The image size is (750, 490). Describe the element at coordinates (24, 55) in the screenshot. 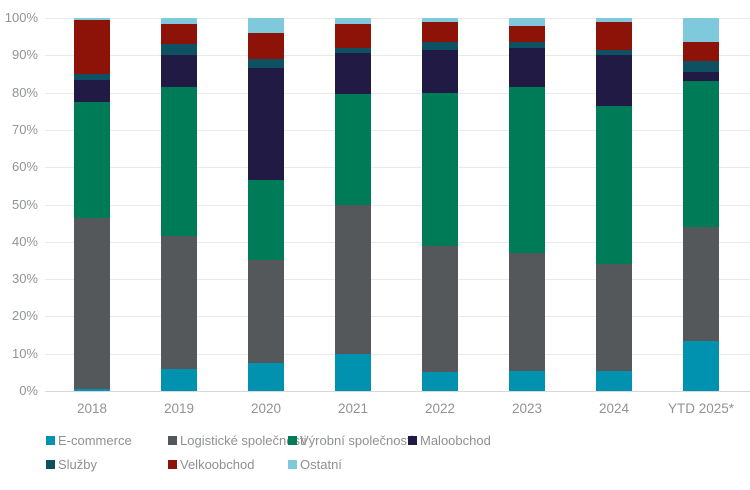

I see `y-axis-label: 90%` at that location.